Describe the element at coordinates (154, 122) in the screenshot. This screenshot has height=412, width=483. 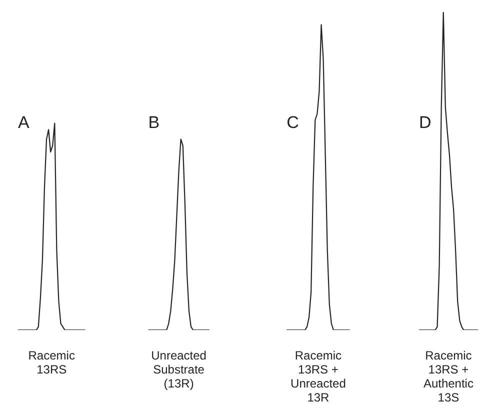
I see `series-label: B` at that location.